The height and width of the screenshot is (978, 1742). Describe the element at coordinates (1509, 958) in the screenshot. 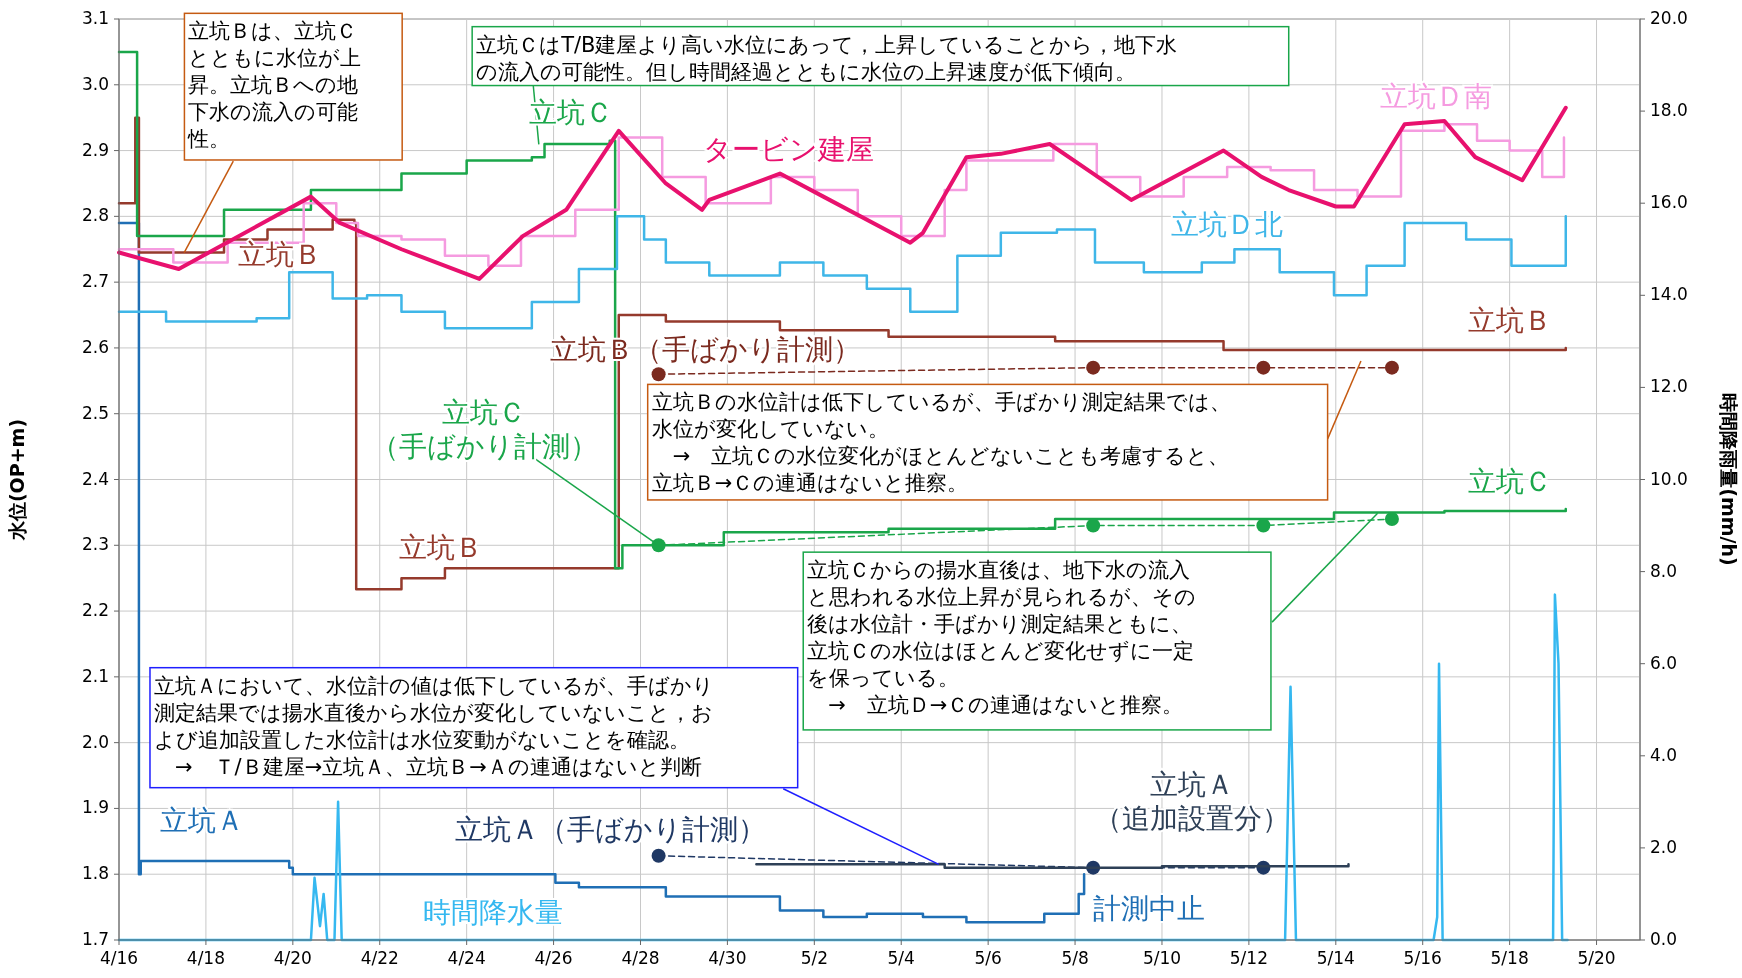

I see `x-tick-label: 5/18` at that location.